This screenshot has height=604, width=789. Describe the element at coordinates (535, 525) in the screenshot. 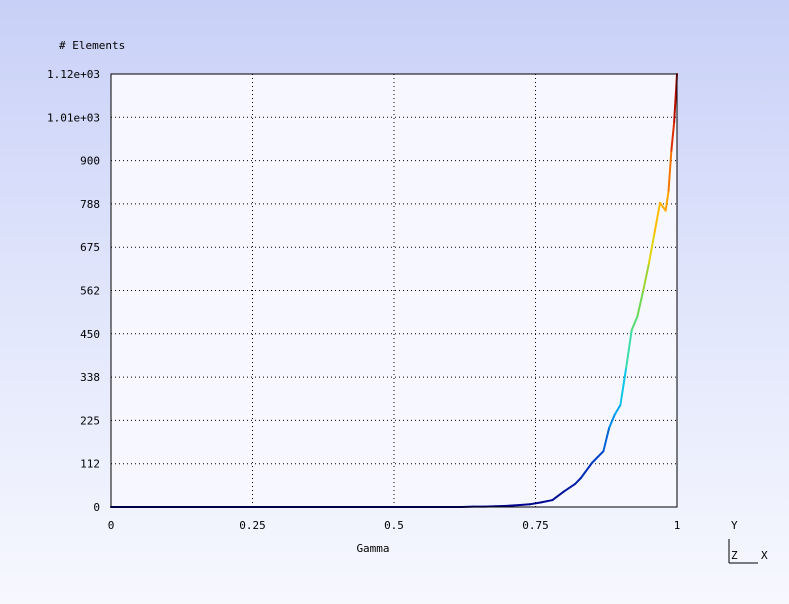

I see `x-tick-label: 0.75` at that location.